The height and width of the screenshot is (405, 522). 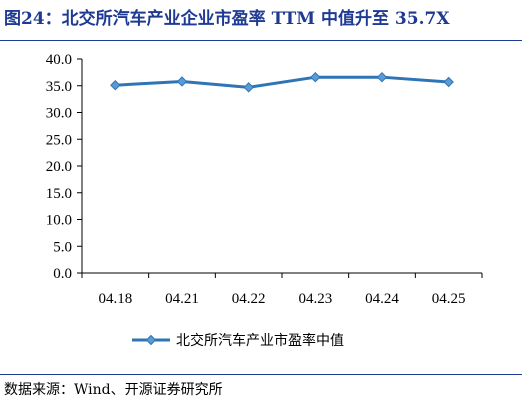 What do you see at coordinates (449, 299) in the screenshot?
I see `x-tick-label: 04.25` at bounding box center [449, 299].